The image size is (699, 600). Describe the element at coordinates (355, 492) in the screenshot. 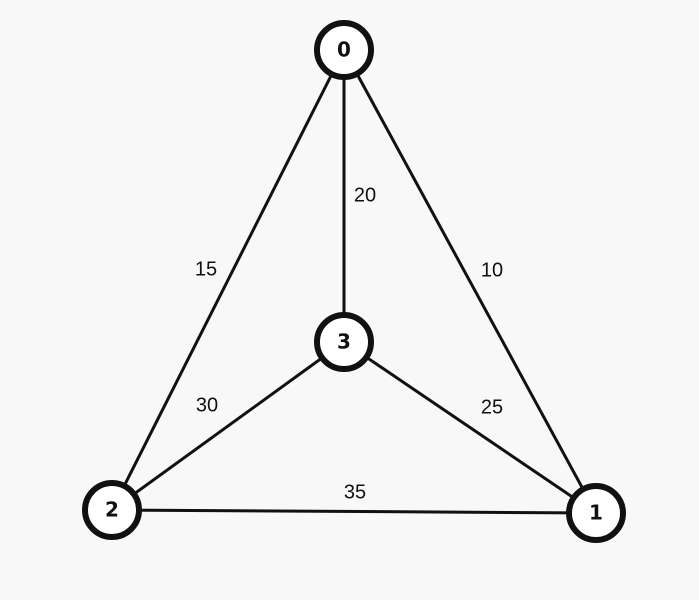

I see `edge-weight-2-1: 35` at that location.